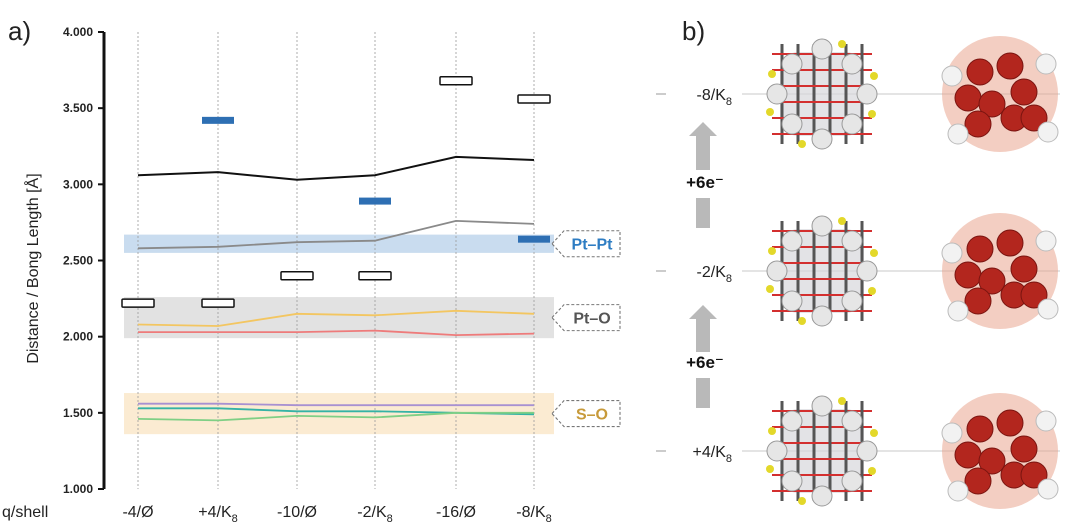  What do you see at coordinates (693, 31) in the screenshot?
I see `panel-b-label: b)` at bounding box center [693, 31].